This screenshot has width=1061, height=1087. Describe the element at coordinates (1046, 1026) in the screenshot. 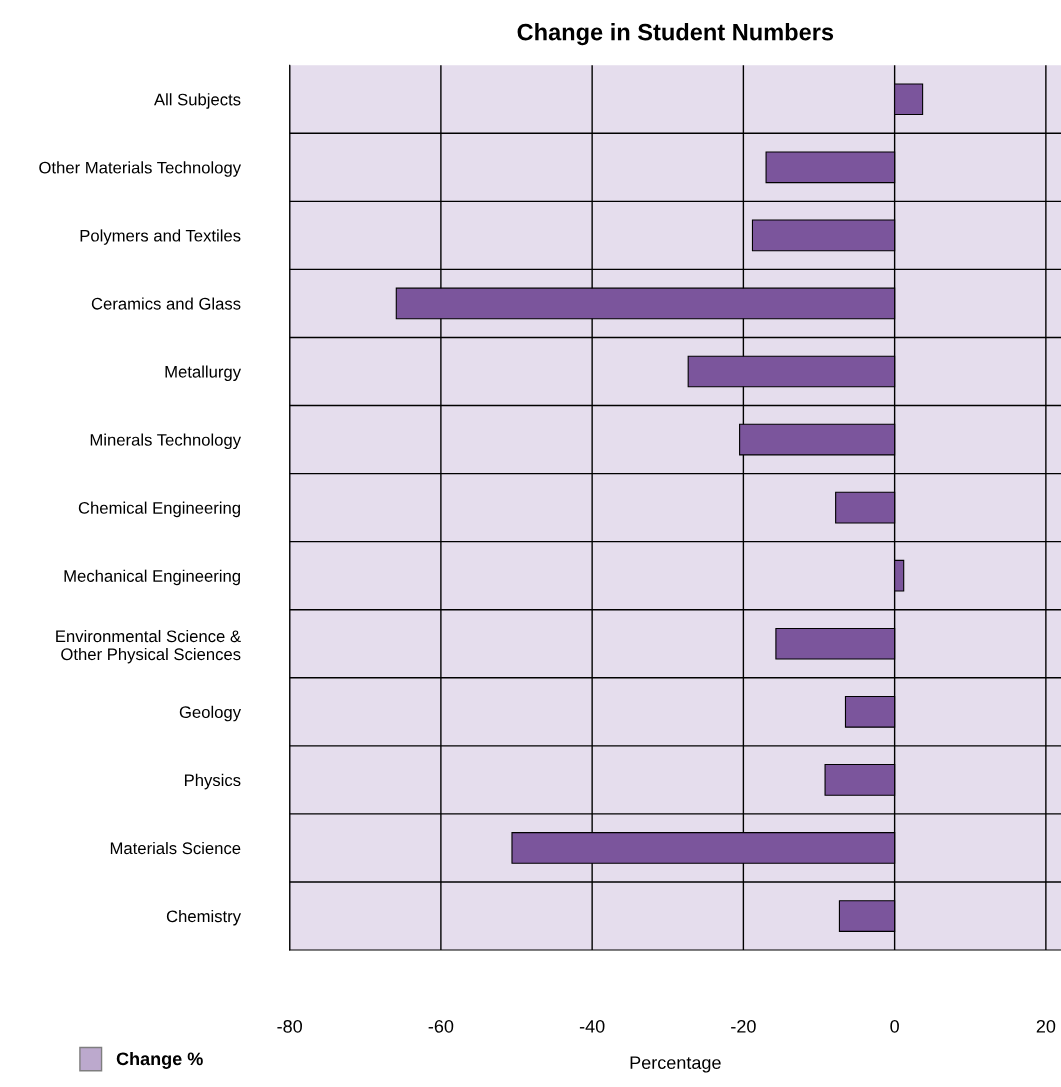

I see `x-tick-label: 20` at that location.